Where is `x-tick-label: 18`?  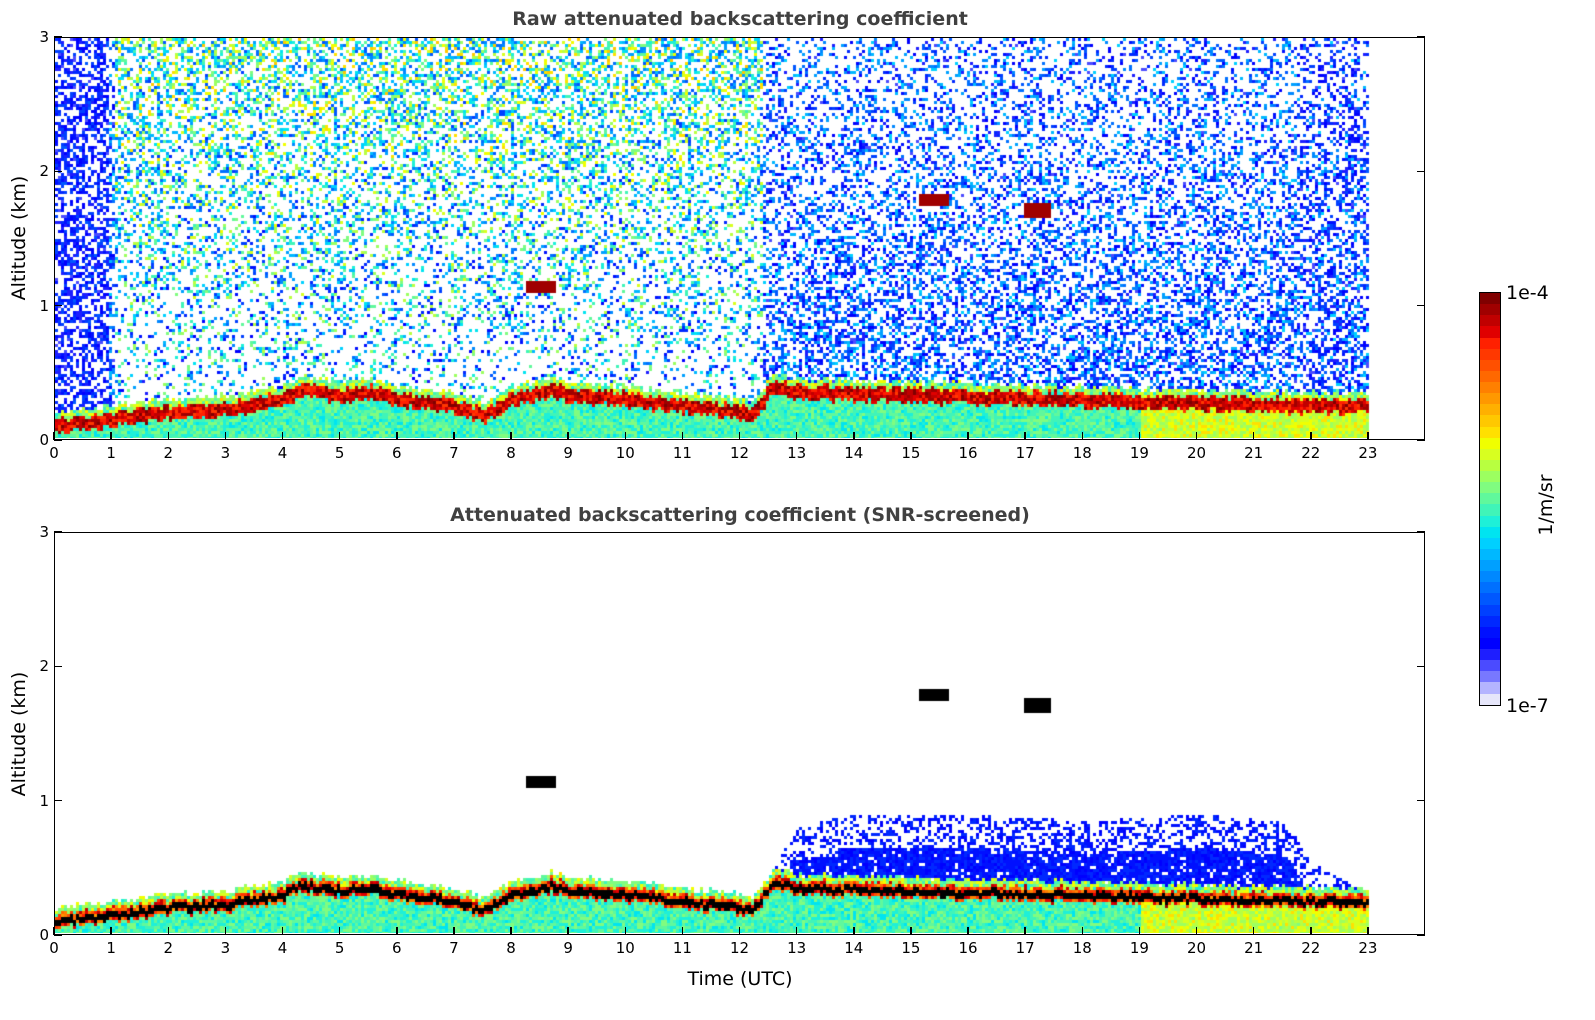 x-tick-label: 18 is located at coordinates (1082, 453).